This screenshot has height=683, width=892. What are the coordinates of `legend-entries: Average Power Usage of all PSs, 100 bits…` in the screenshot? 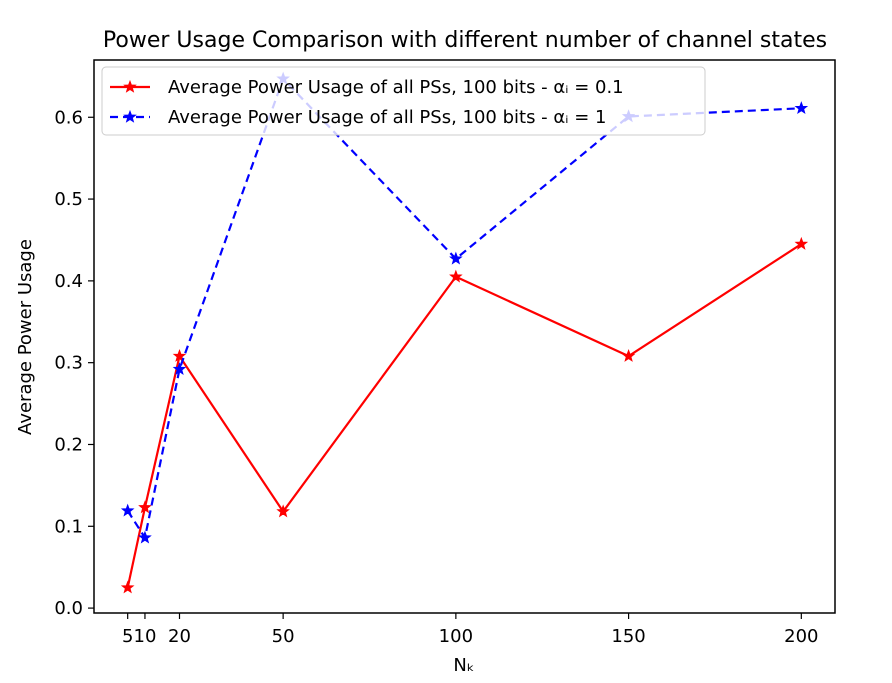 It's located at (367, 102).